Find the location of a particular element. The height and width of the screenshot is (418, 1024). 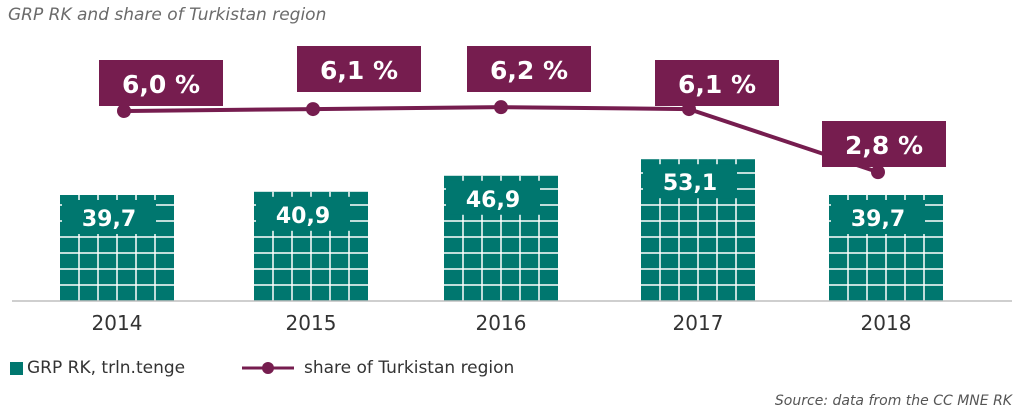

bar-2018: 39,7 is located at coordinates (886, 248).